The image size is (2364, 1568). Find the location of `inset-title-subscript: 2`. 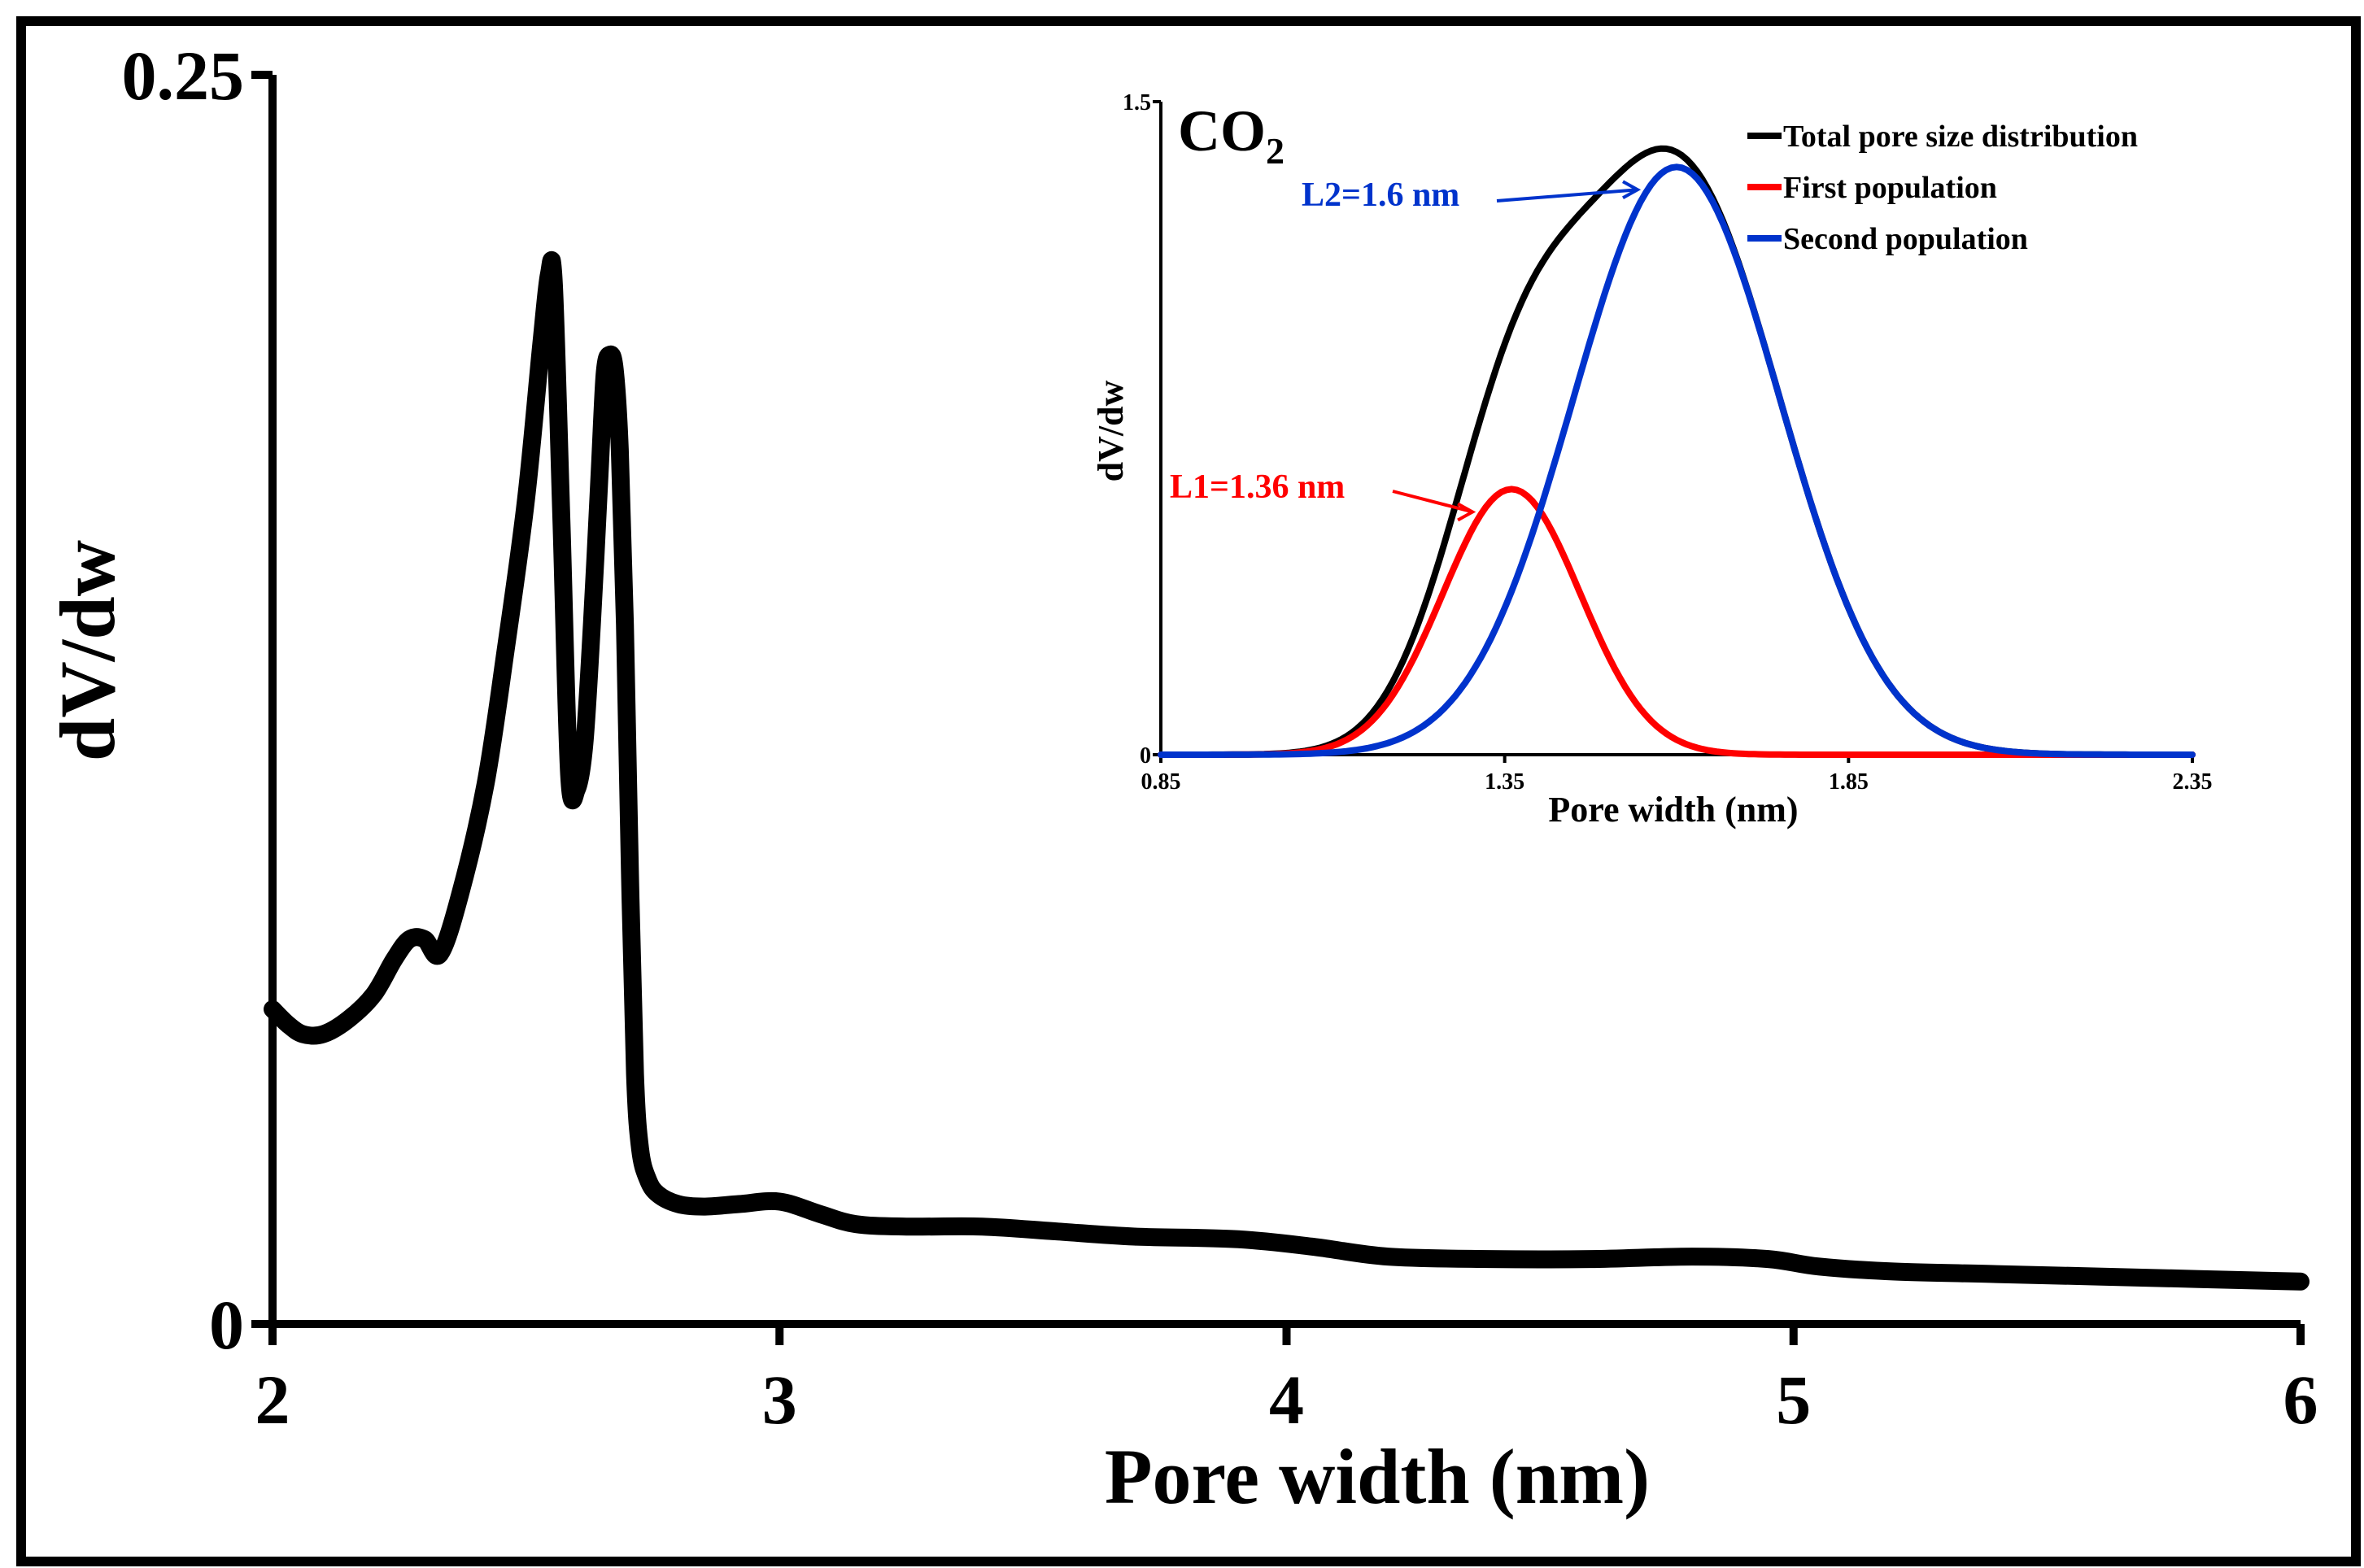

inset-title-subscript: 2 is located at coordinates (1275, 151).